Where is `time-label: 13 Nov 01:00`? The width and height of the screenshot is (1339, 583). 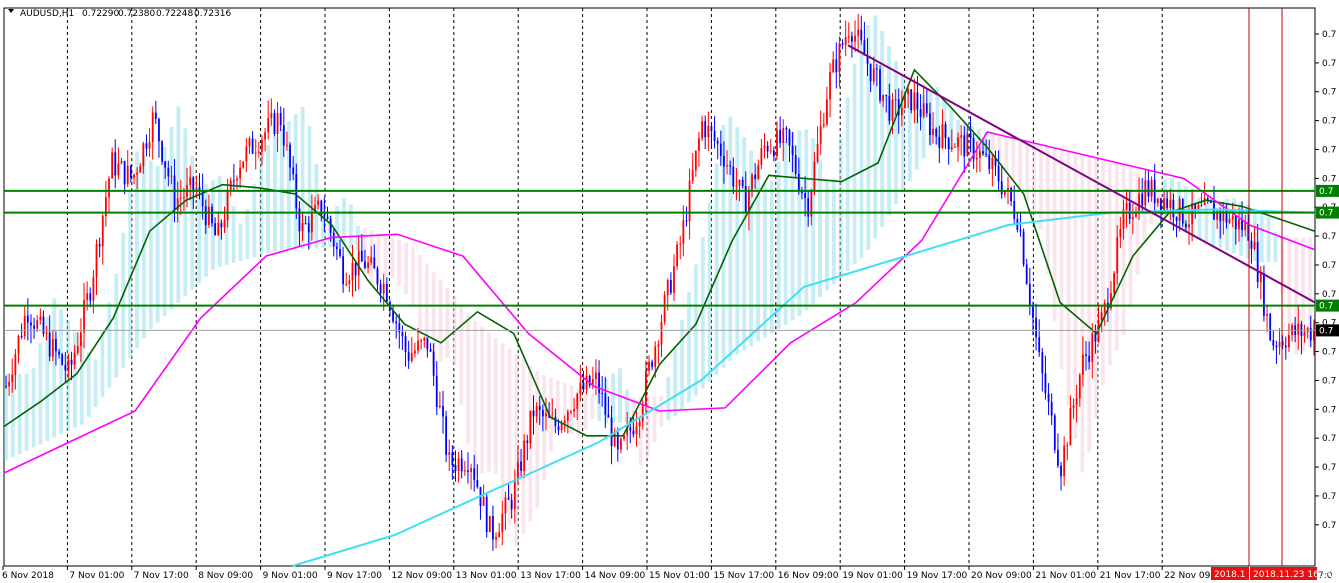 time-label: 13 Nov 01:00 is located at coordinates (486, 576).